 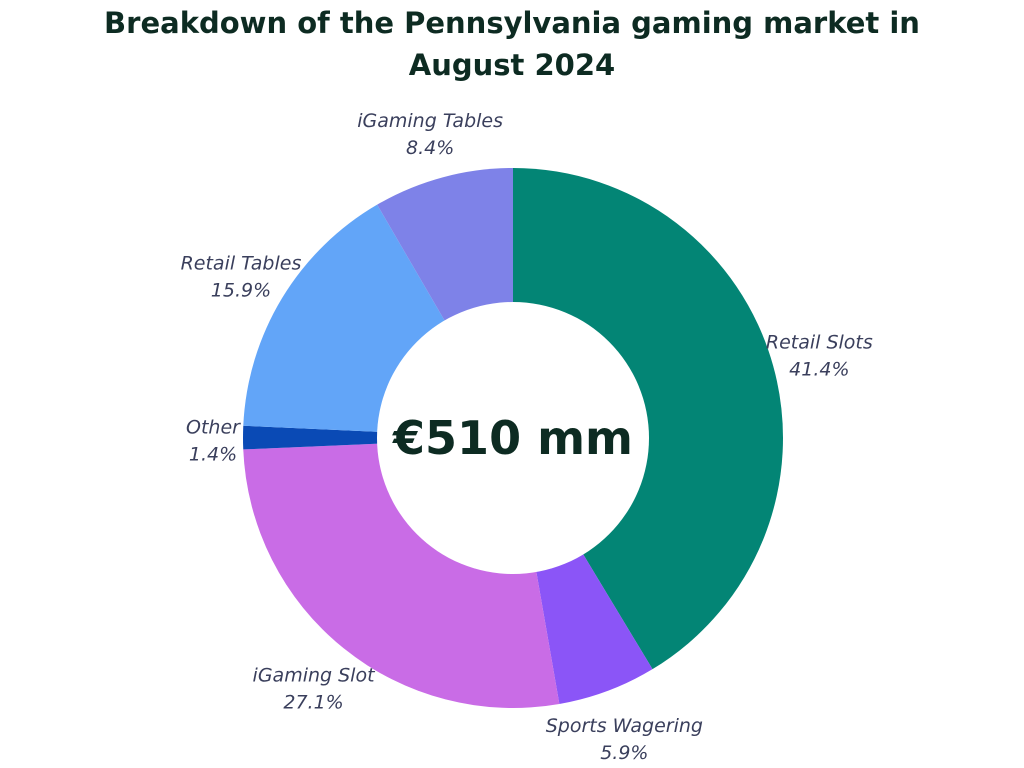 What do you see at coordinates (430, 148) in the screenshot?
I see `slice-percent: 8.4%` at bounding box center [430, 148].